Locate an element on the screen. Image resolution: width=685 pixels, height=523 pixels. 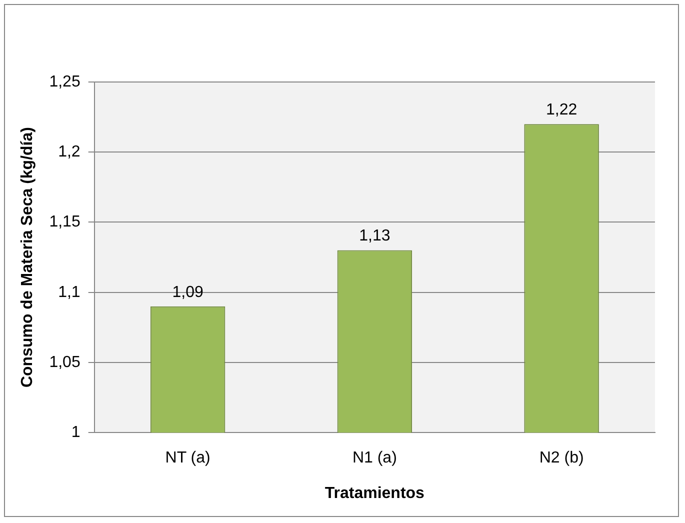
y-tick-label: 1,05 is located at coordinates (64, 362).